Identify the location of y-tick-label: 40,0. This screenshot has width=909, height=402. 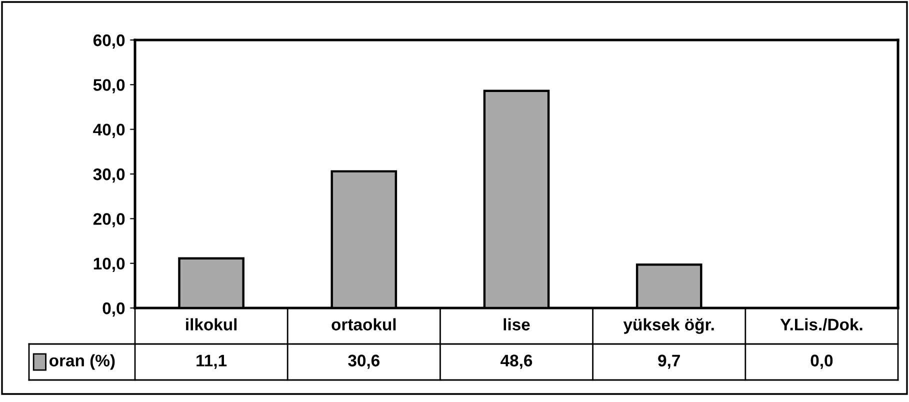
(109, 131).